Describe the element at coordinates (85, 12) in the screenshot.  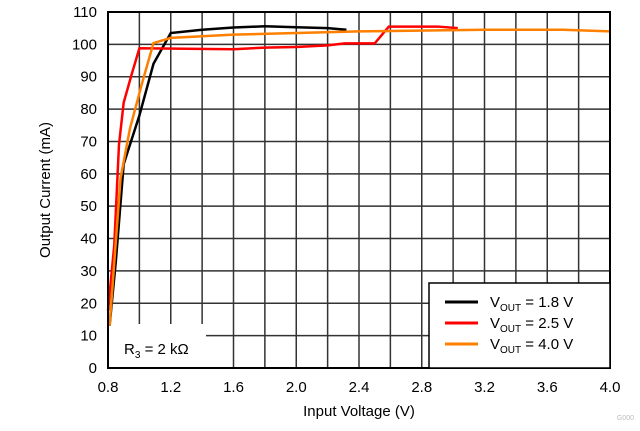
I see `y-tick-label: 110` at that location.